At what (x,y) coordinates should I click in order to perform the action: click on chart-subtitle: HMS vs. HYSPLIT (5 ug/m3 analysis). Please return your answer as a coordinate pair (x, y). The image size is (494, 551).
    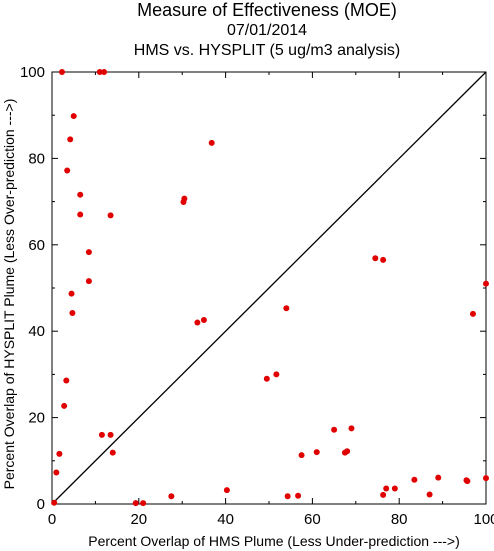
    Looking at the image, I should click on (267, 50).